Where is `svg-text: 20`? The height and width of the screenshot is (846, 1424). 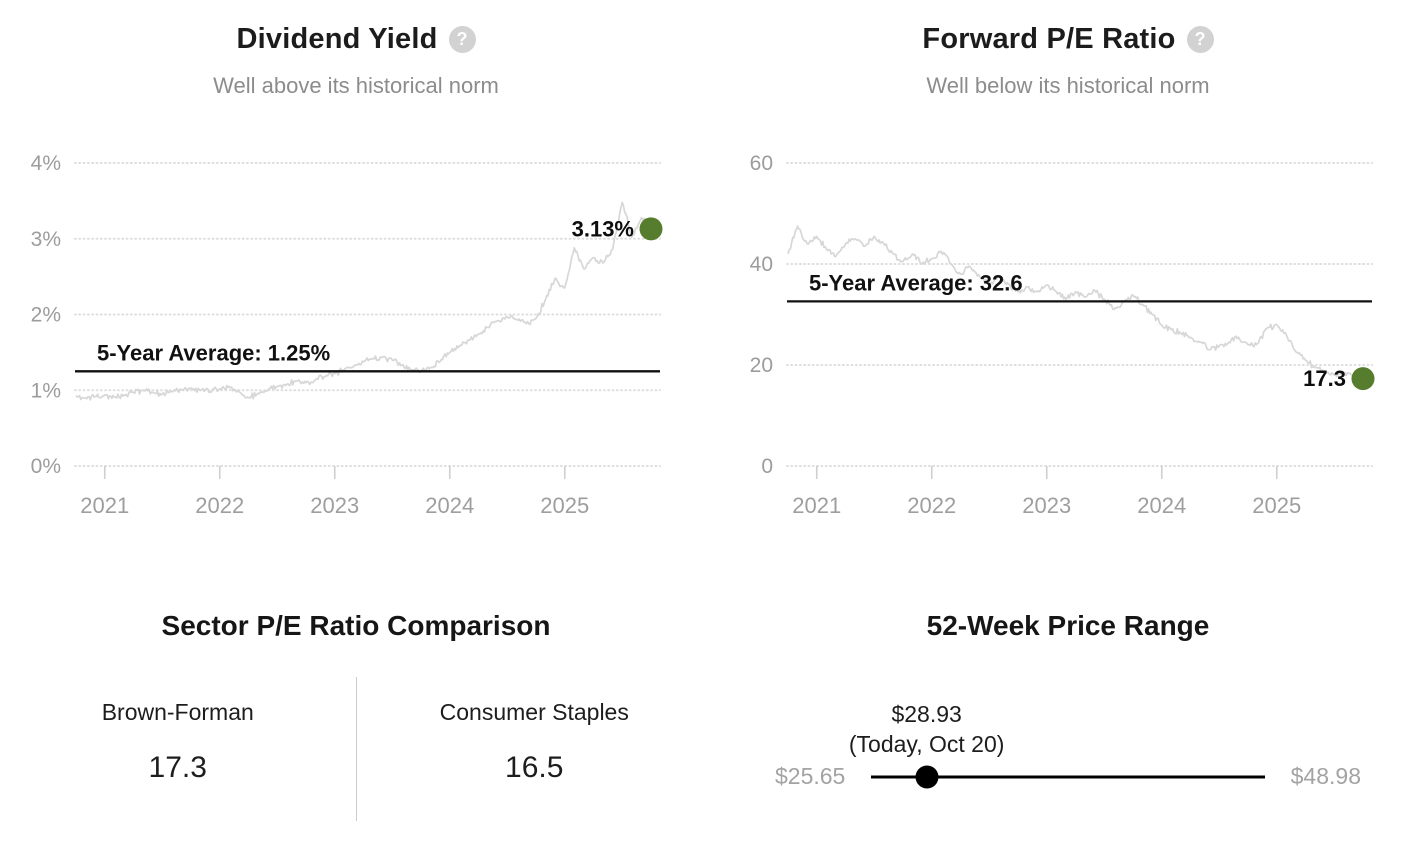
svg-text: 20 is located at coordinates (761, 365).